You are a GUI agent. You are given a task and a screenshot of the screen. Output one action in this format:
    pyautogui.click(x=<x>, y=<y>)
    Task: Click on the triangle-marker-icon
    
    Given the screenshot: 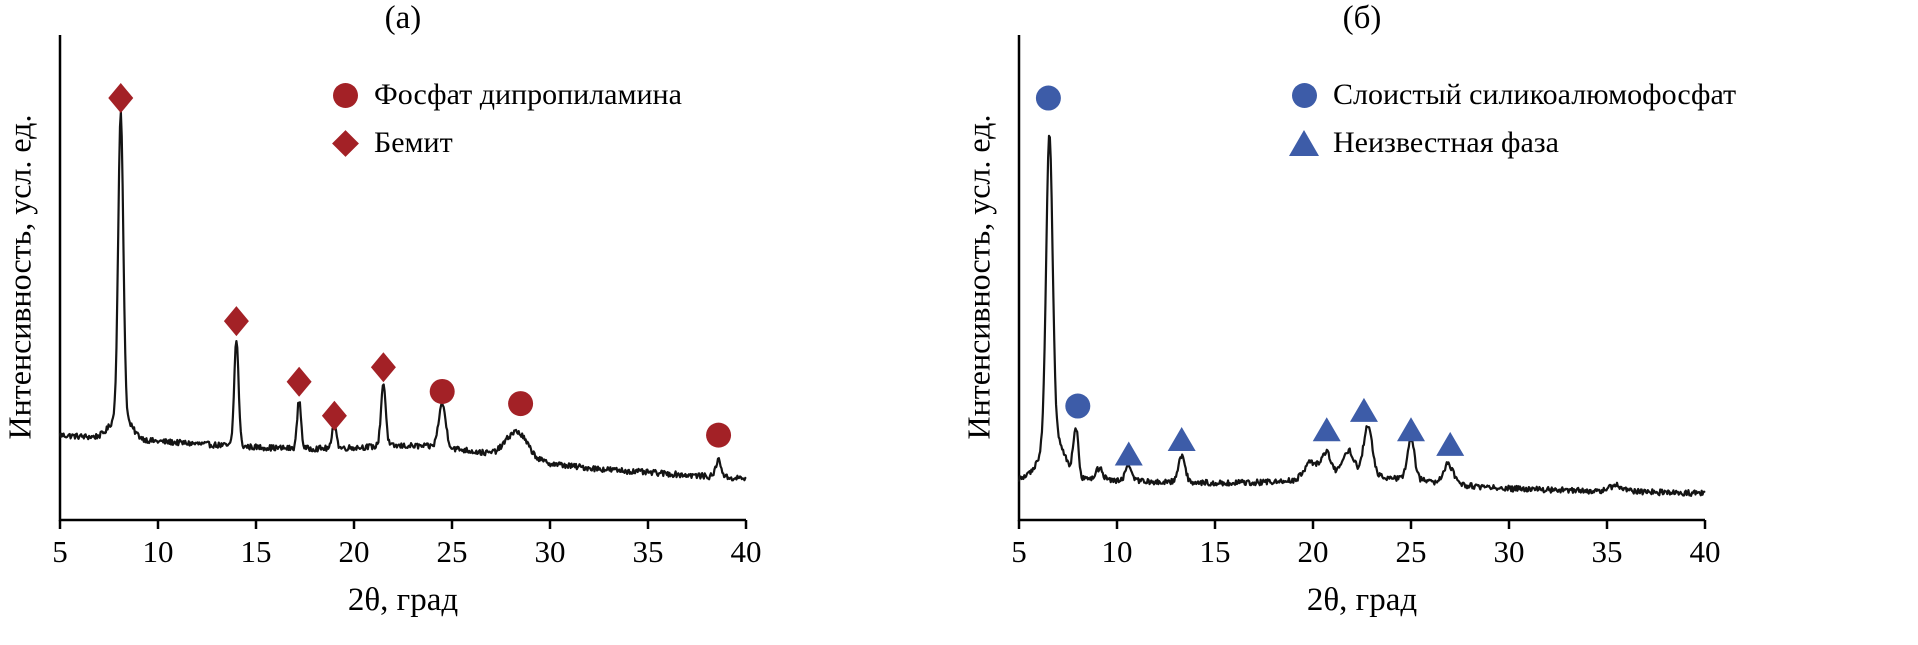 What is the action you would take?
    pyautogui.click(x=1304, y=143)
    